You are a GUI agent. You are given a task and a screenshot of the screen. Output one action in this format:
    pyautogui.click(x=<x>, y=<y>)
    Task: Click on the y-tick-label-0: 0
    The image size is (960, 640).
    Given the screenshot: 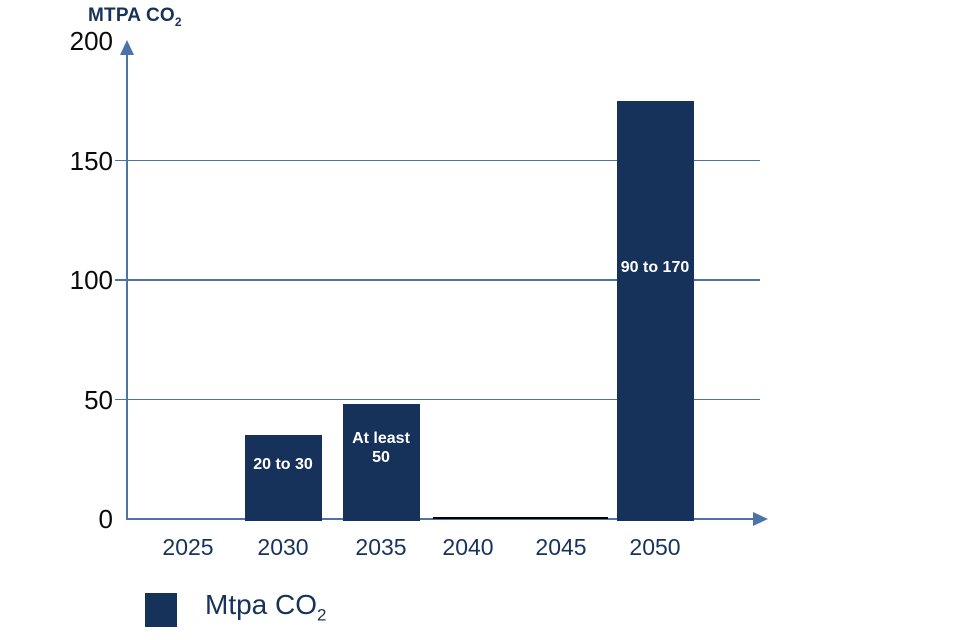 What is the action you would take?
    pyautogui.click(x=105, y=519)
    